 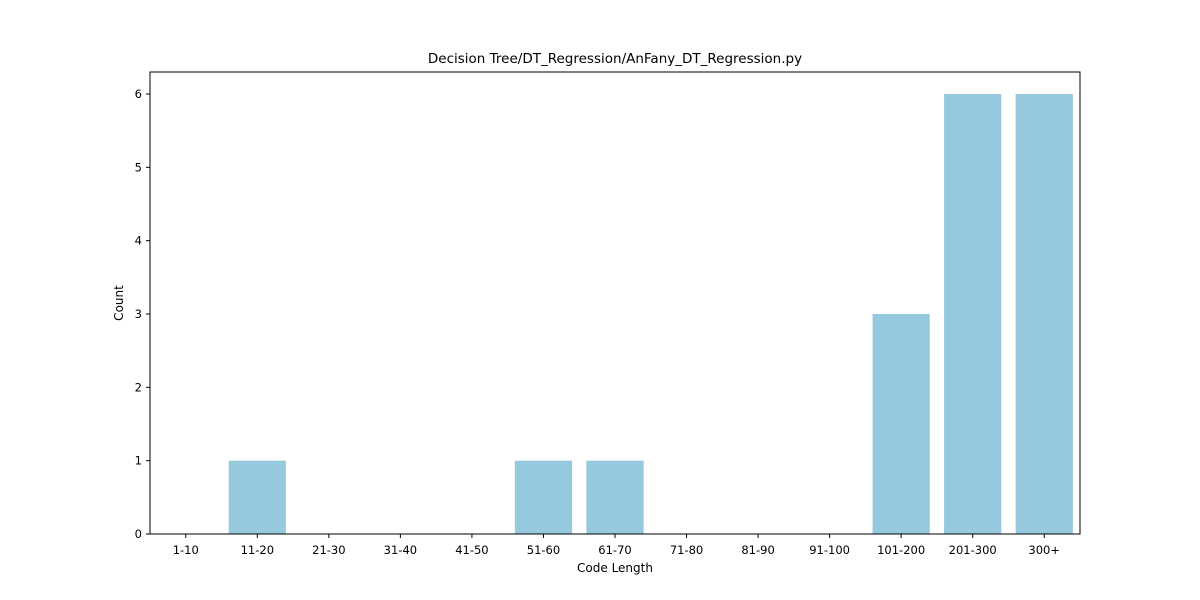 I want to click on x-tick-label: 201-300, so click(x=973, y=550).